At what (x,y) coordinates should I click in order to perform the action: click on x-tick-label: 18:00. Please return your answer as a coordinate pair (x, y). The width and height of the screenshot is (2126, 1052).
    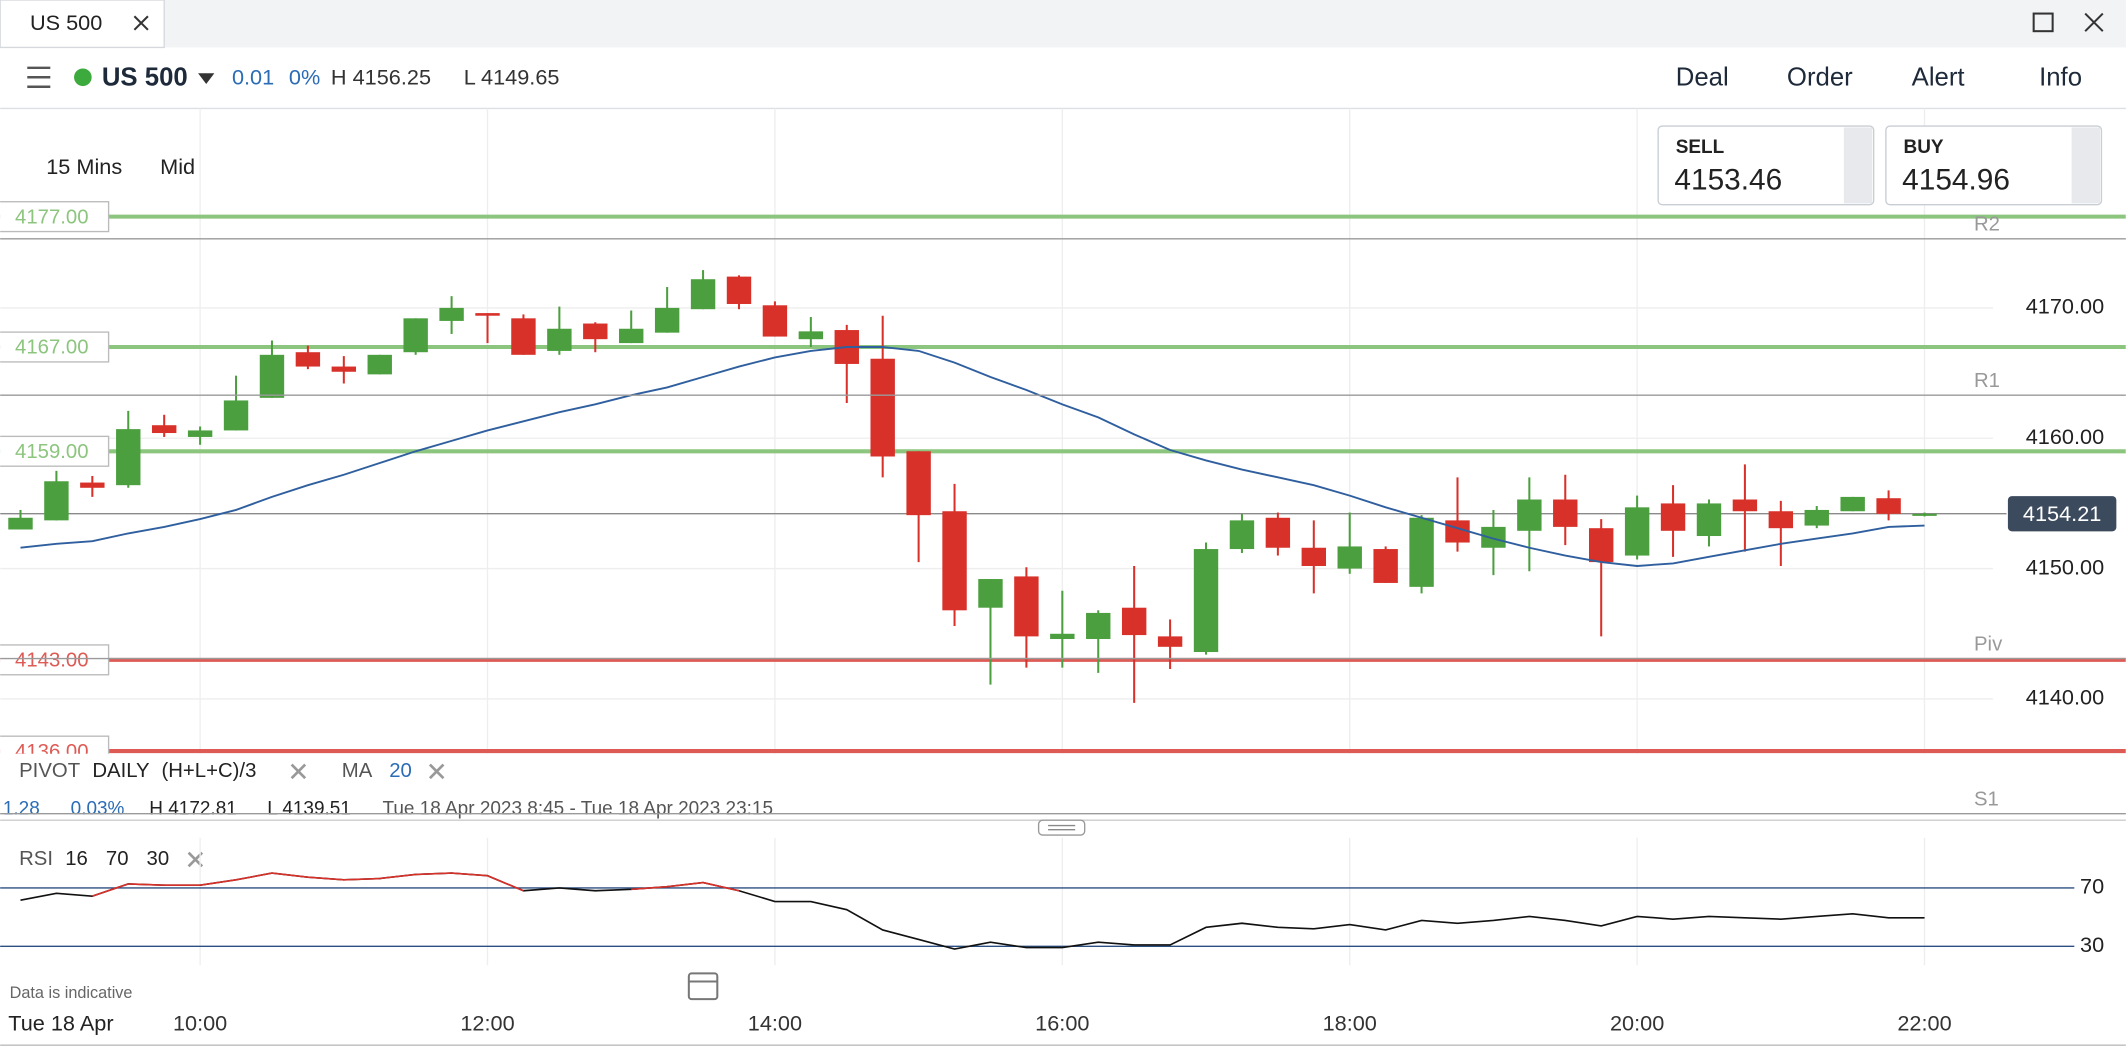
    Looking at the image, I should click on (1350, 1023).